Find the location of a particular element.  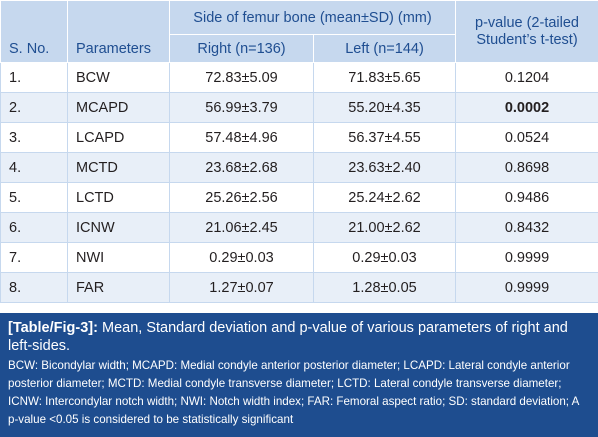

cell-right: 72.83±5.09 is located at coordinates (241, 77).